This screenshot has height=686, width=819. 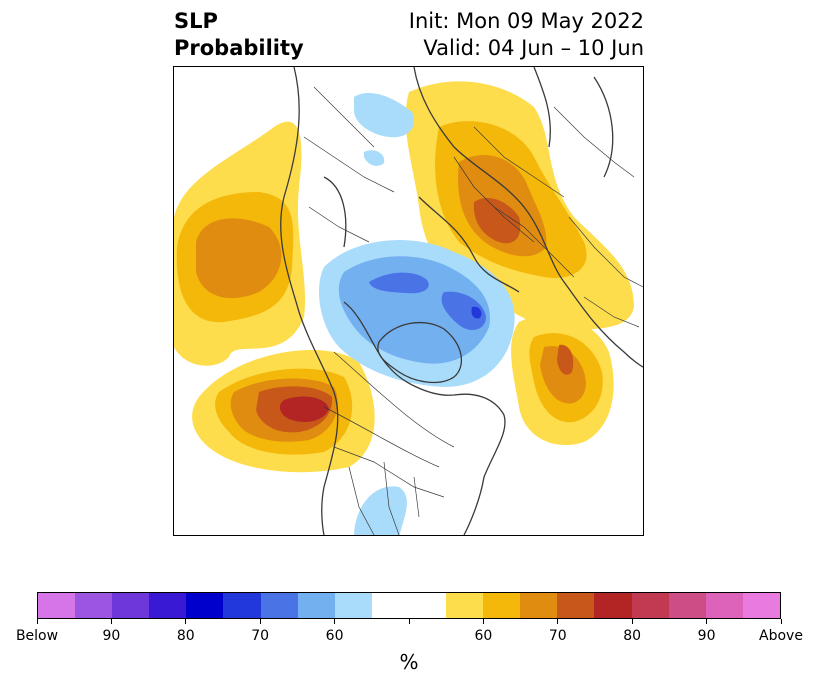 I want to click on init-date: Init: Mon 09 May 2022, so click(x=526, y=21).